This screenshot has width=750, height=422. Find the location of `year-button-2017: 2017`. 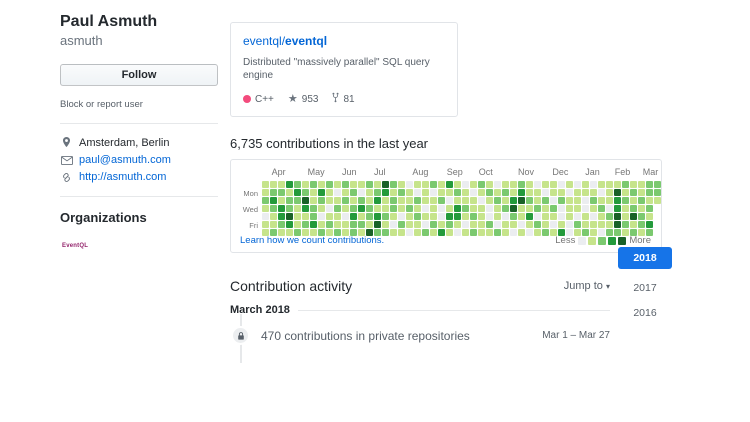

year-button-2017: 2017 is located at coordinates (645, 288).